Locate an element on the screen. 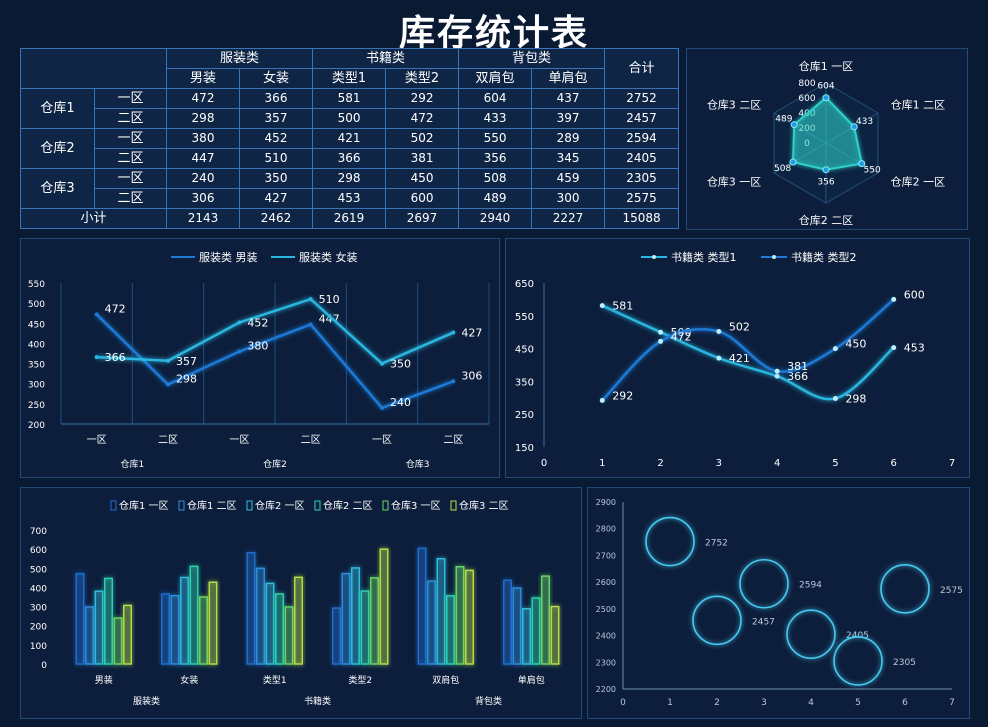 This screenshot has width=988, height=727. total-header: 合计 is located at coordinates (642, 68).